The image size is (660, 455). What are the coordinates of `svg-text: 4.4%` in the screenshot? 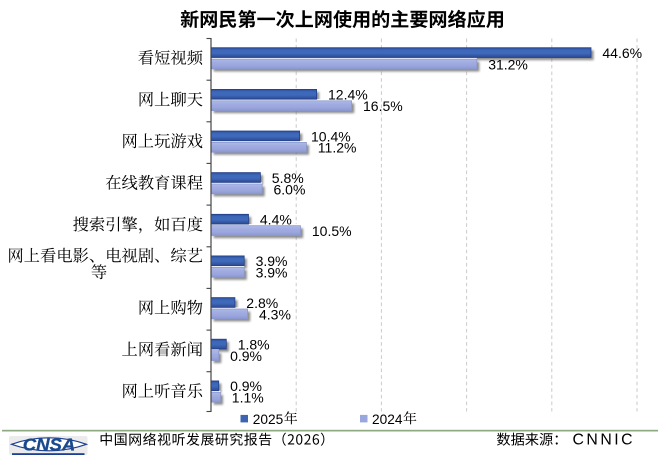 It's located at (276, 220).